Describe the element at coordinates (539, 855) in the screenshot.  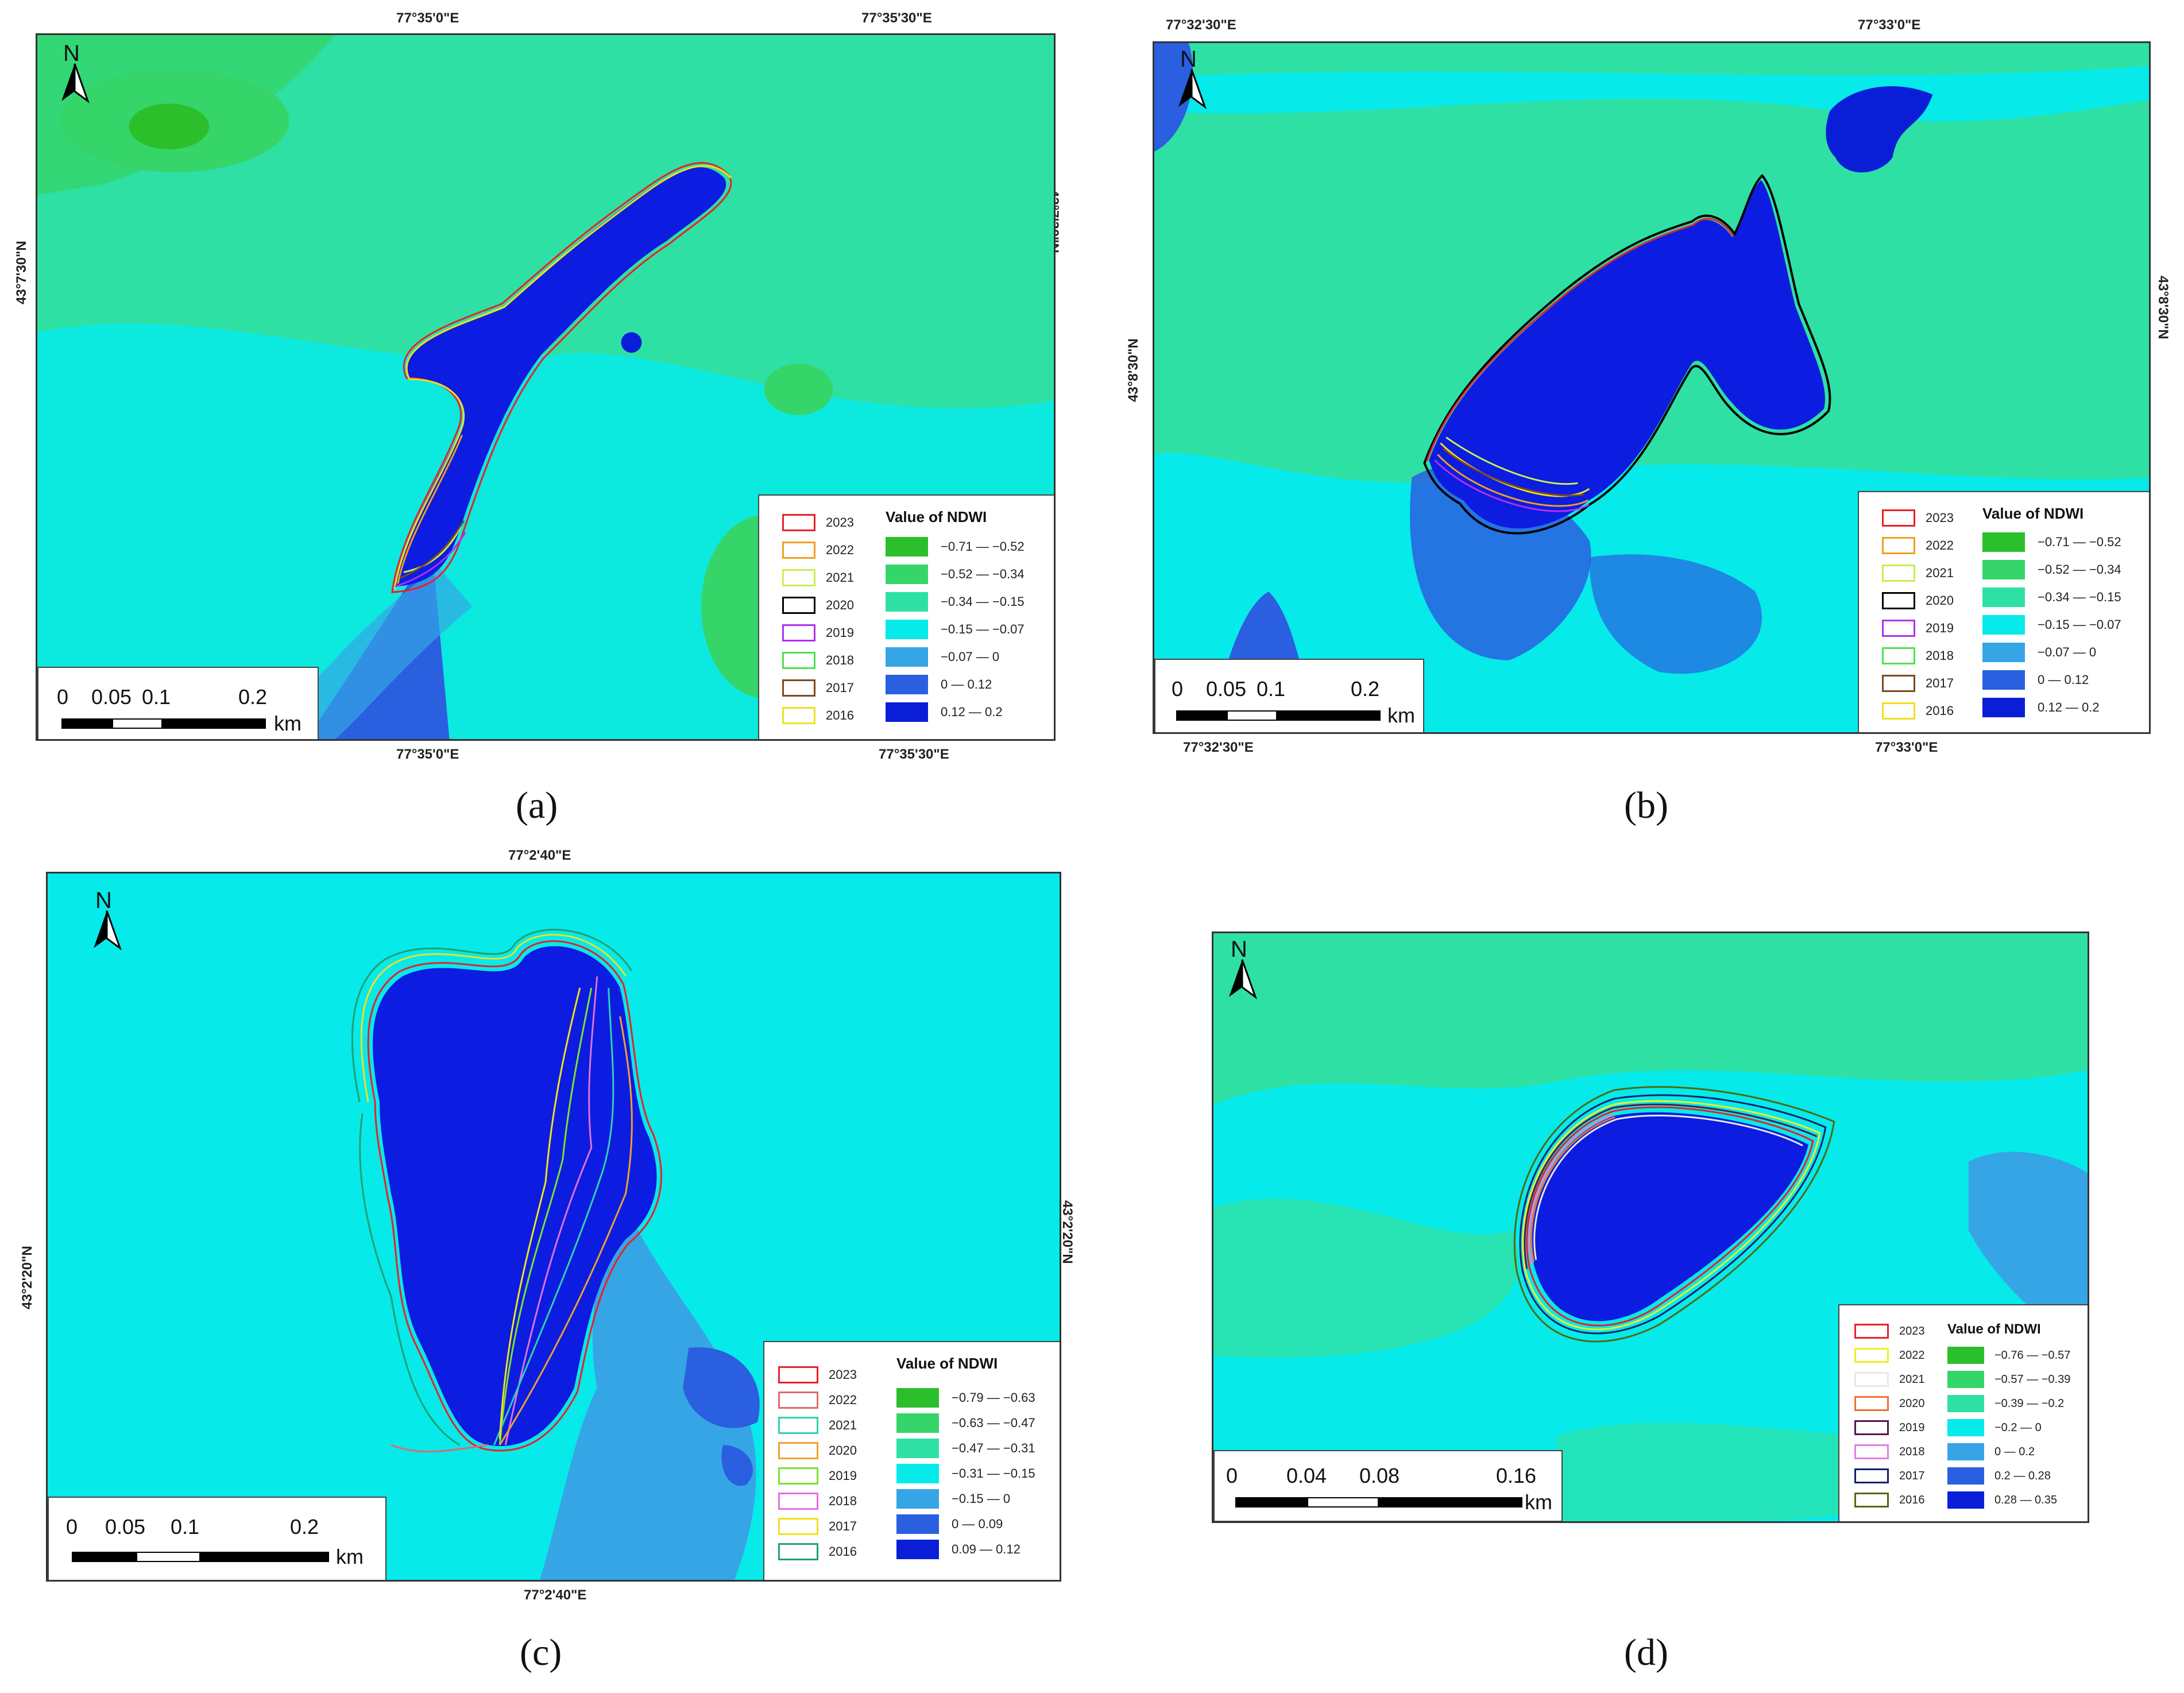
I see `top-lon-label: 77°2'40"E` at that location.